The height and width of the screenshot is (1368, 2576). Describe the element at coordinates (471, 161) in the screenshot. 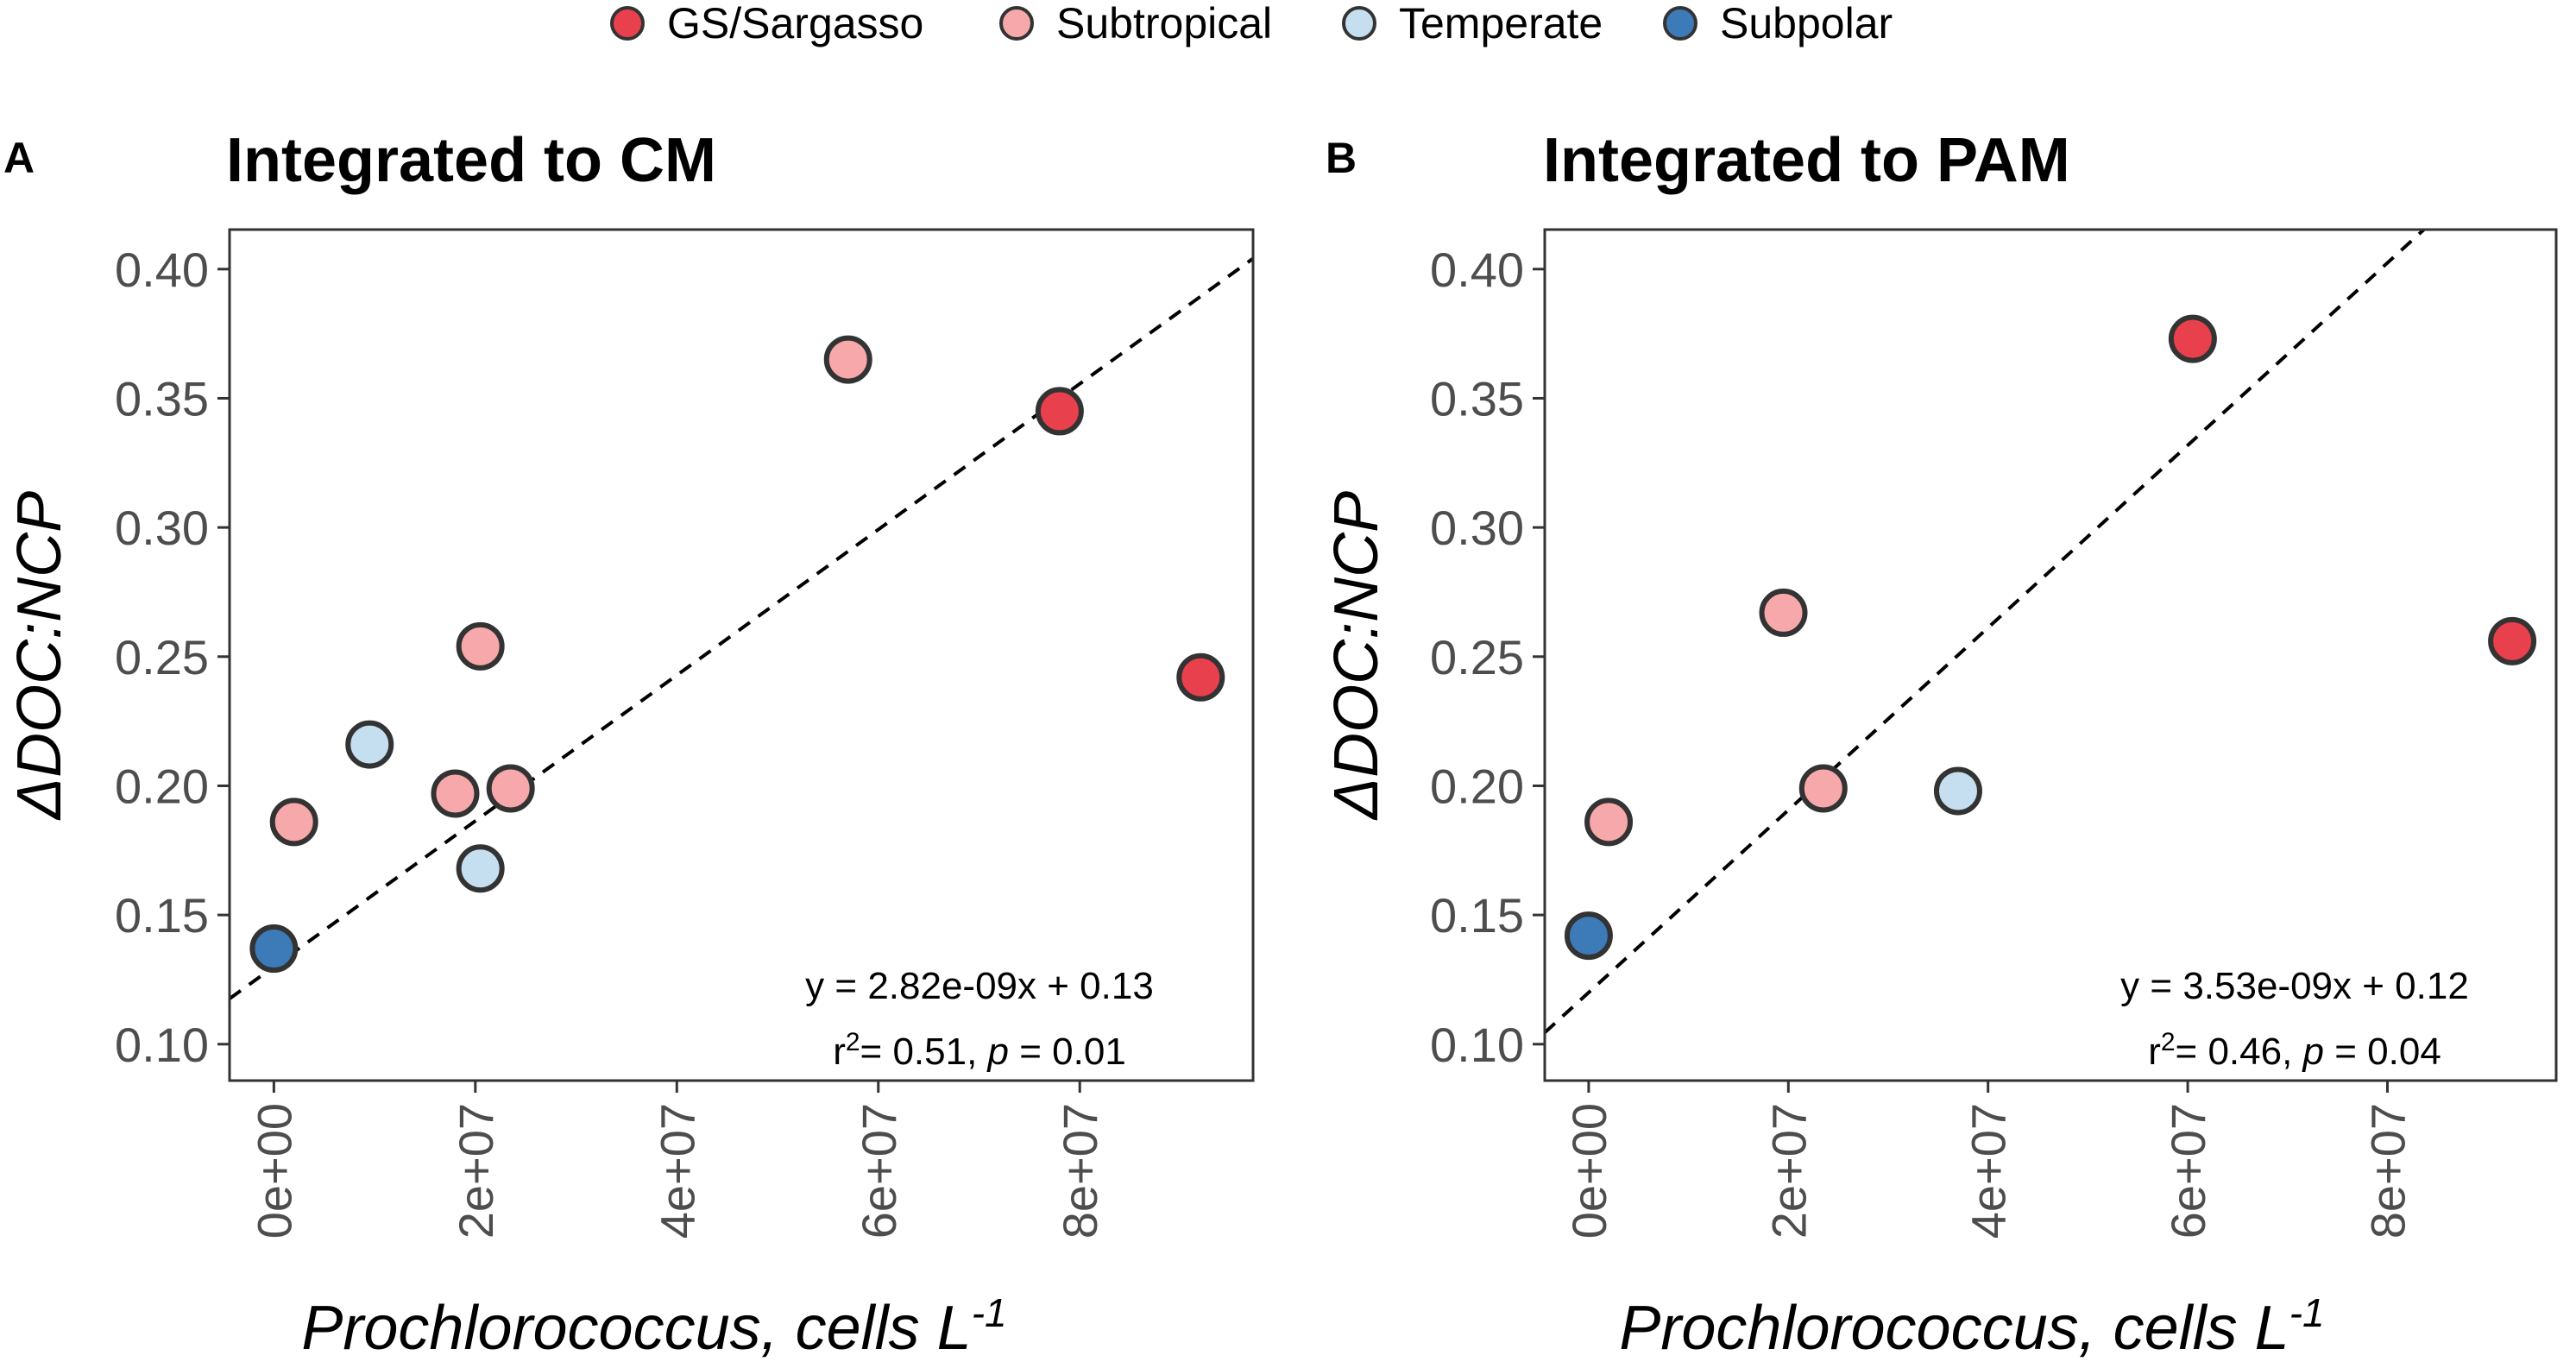

I see `panel-title: Integrated to CM` at that location.